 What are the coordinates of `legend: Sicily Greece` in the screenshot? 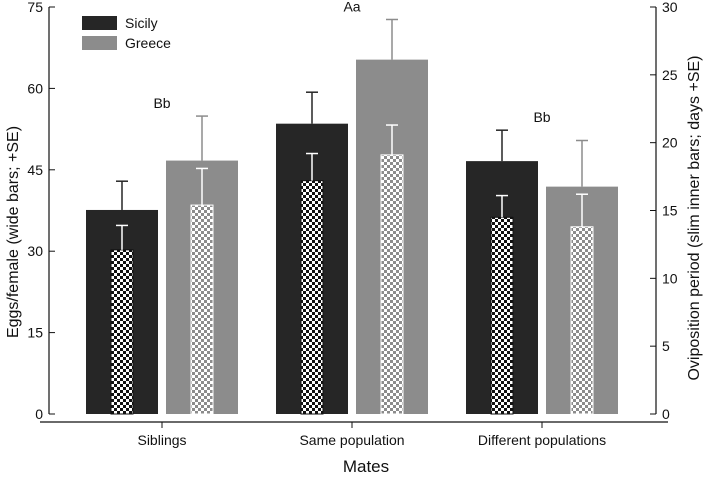 It's located at (126, 33).